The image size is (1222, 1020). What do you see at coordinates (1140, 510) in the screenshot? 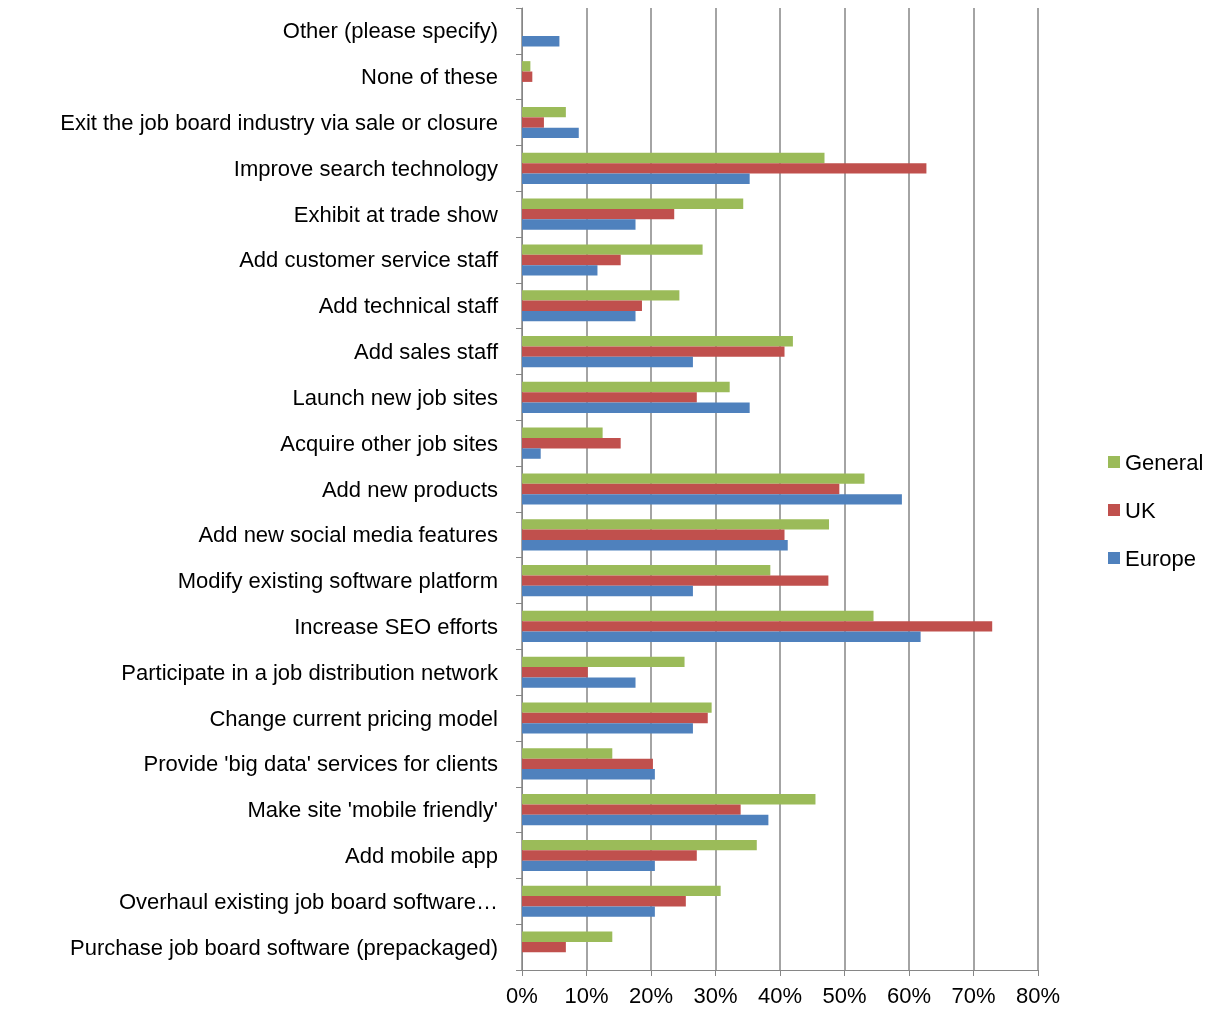
I see `legend-label: UK` at bounding box center [1140, 510].